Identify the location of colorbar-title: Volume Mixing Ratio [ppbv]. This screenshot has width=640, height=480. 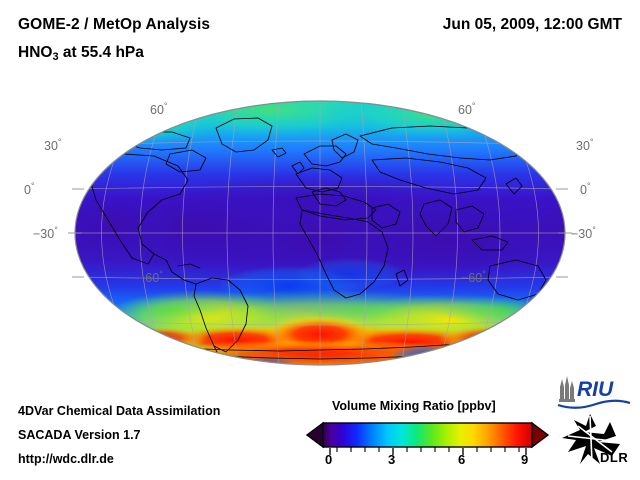
(414, 406).